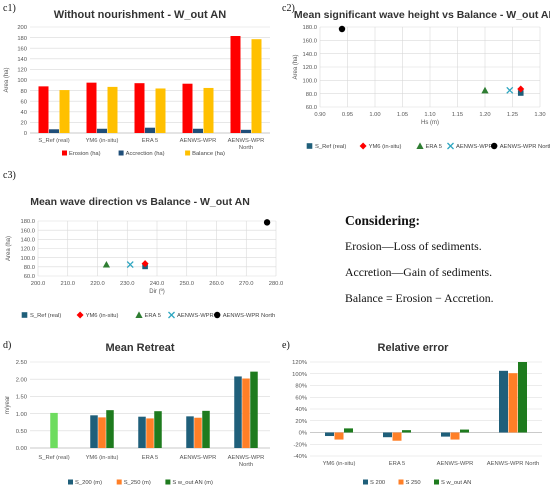 The width and height of the screenshot is (550, 495). I want to click on y-tick-label: 60, so click(24, 102).